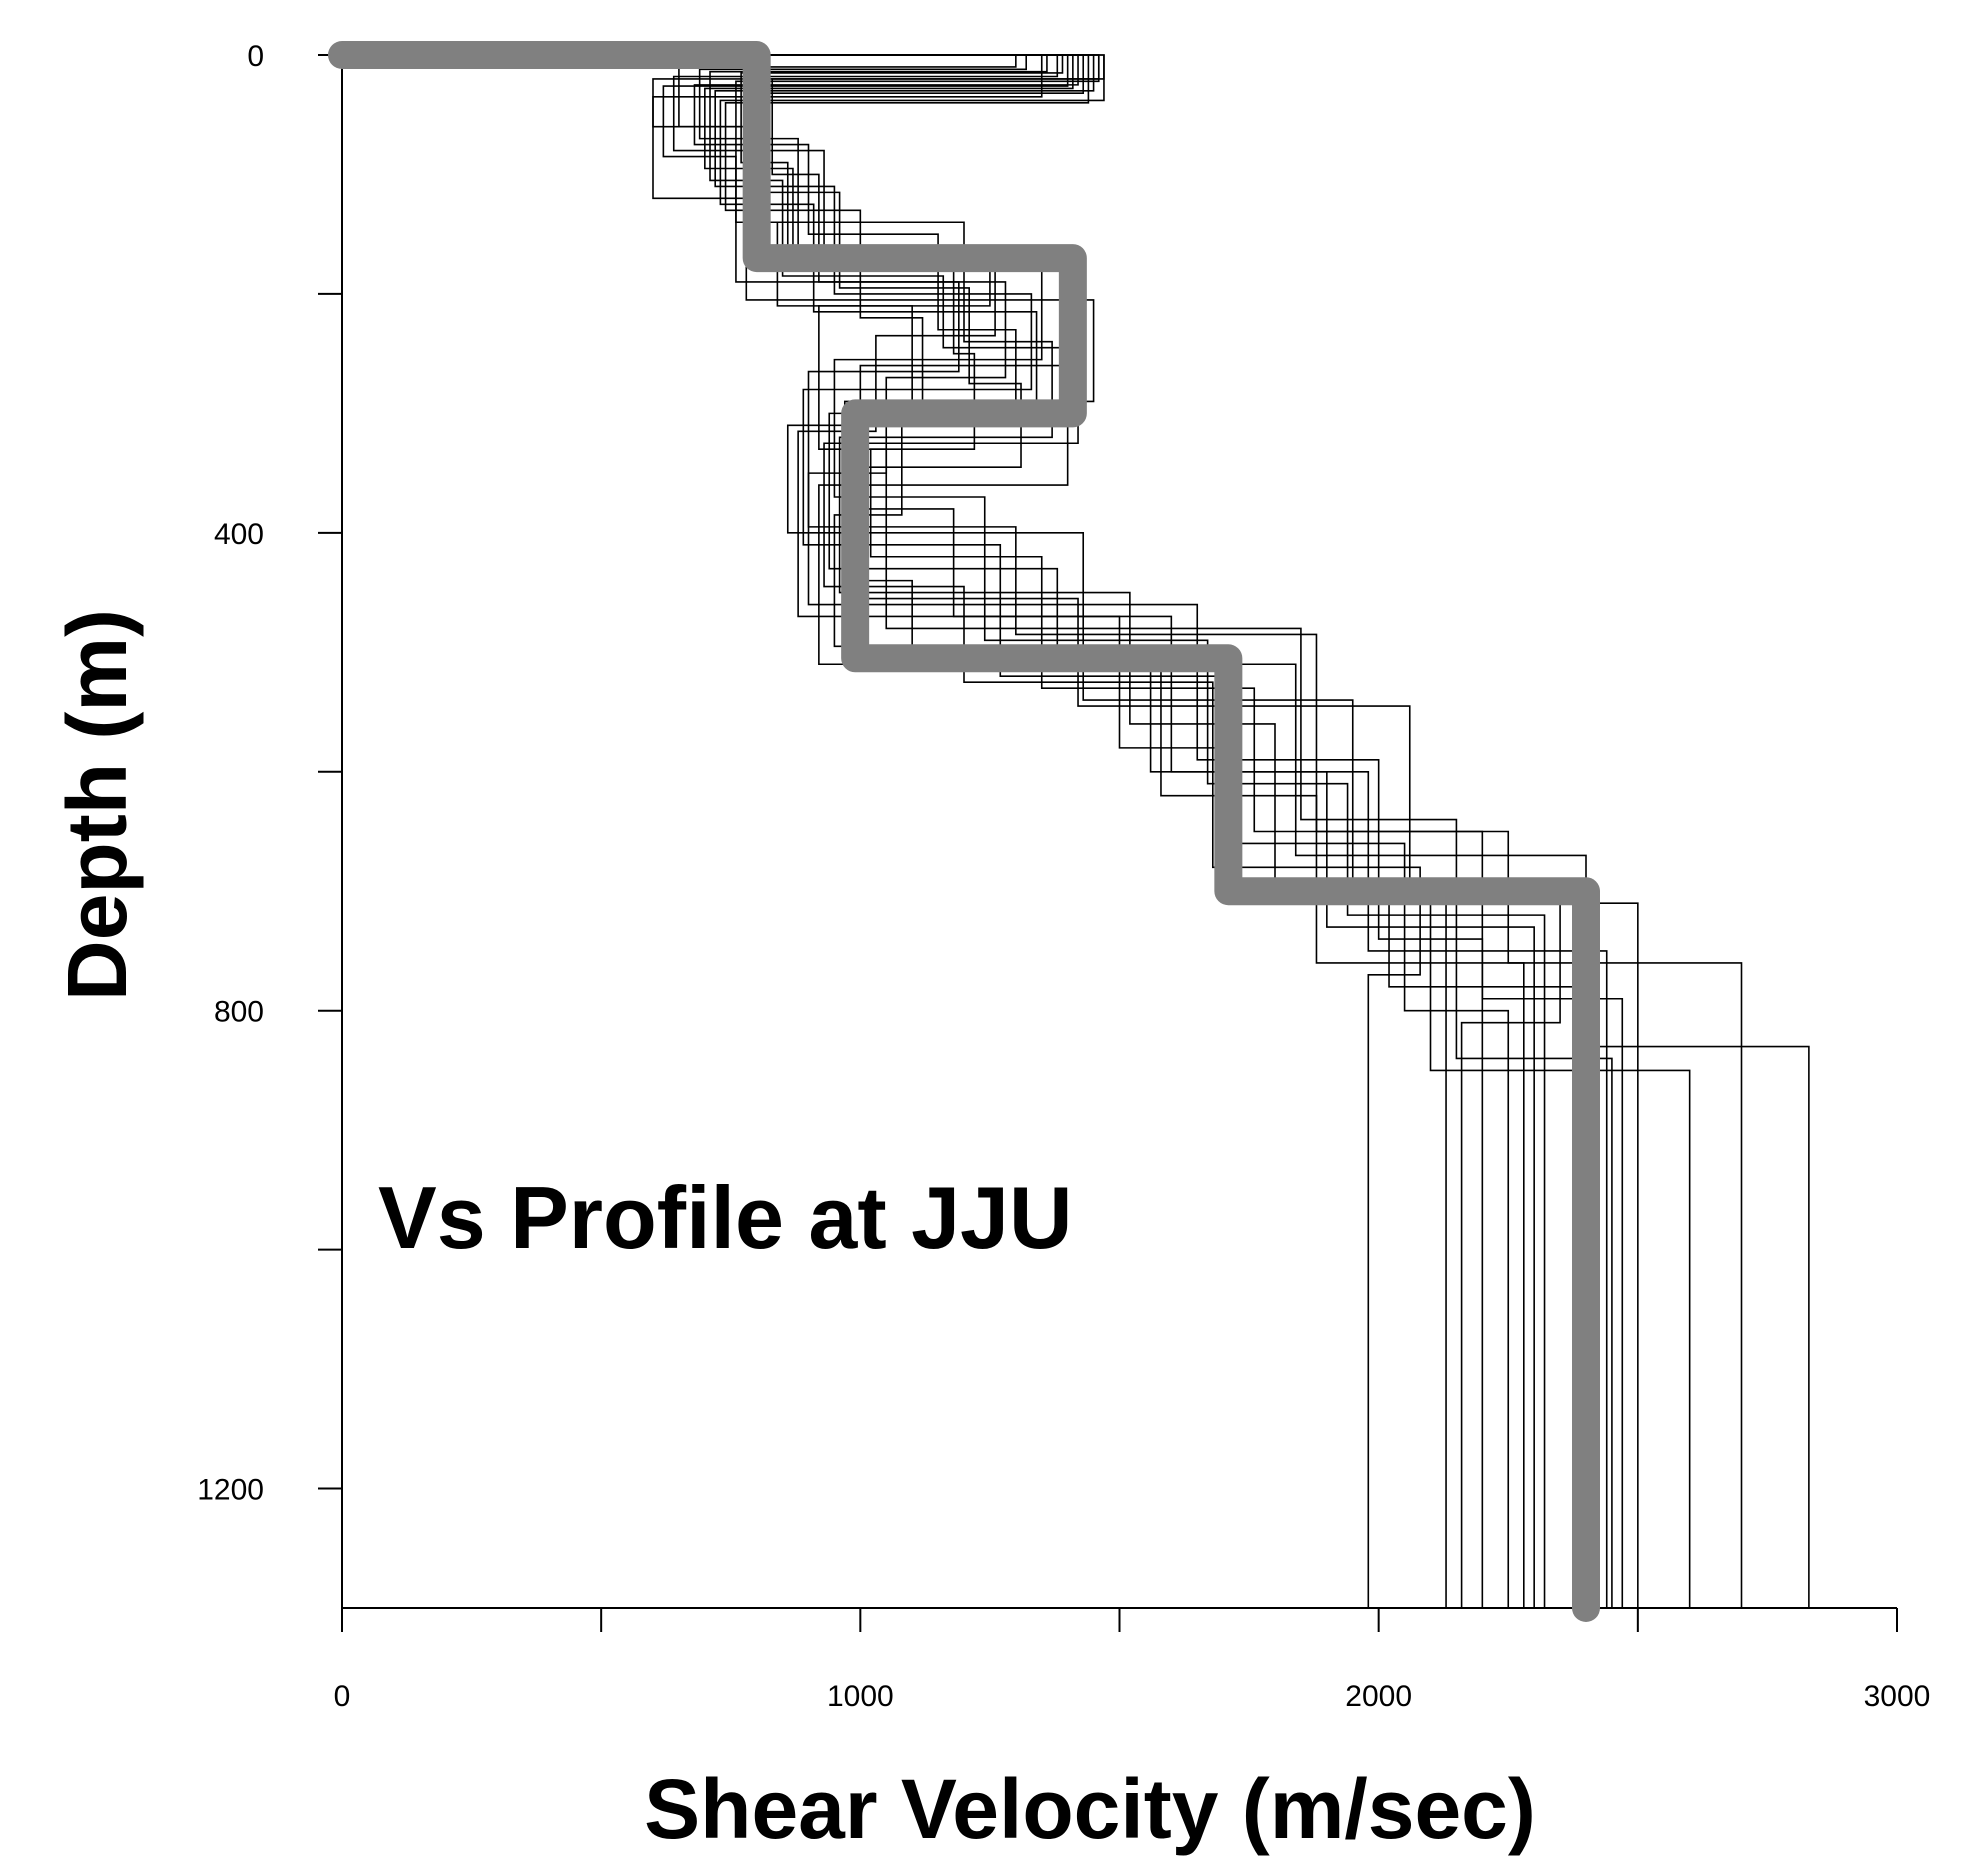 Image resolution: width=1963 pixels, height=1861 pixels. I want to click on x-tick-label: 3000, so click(1897, 1696).